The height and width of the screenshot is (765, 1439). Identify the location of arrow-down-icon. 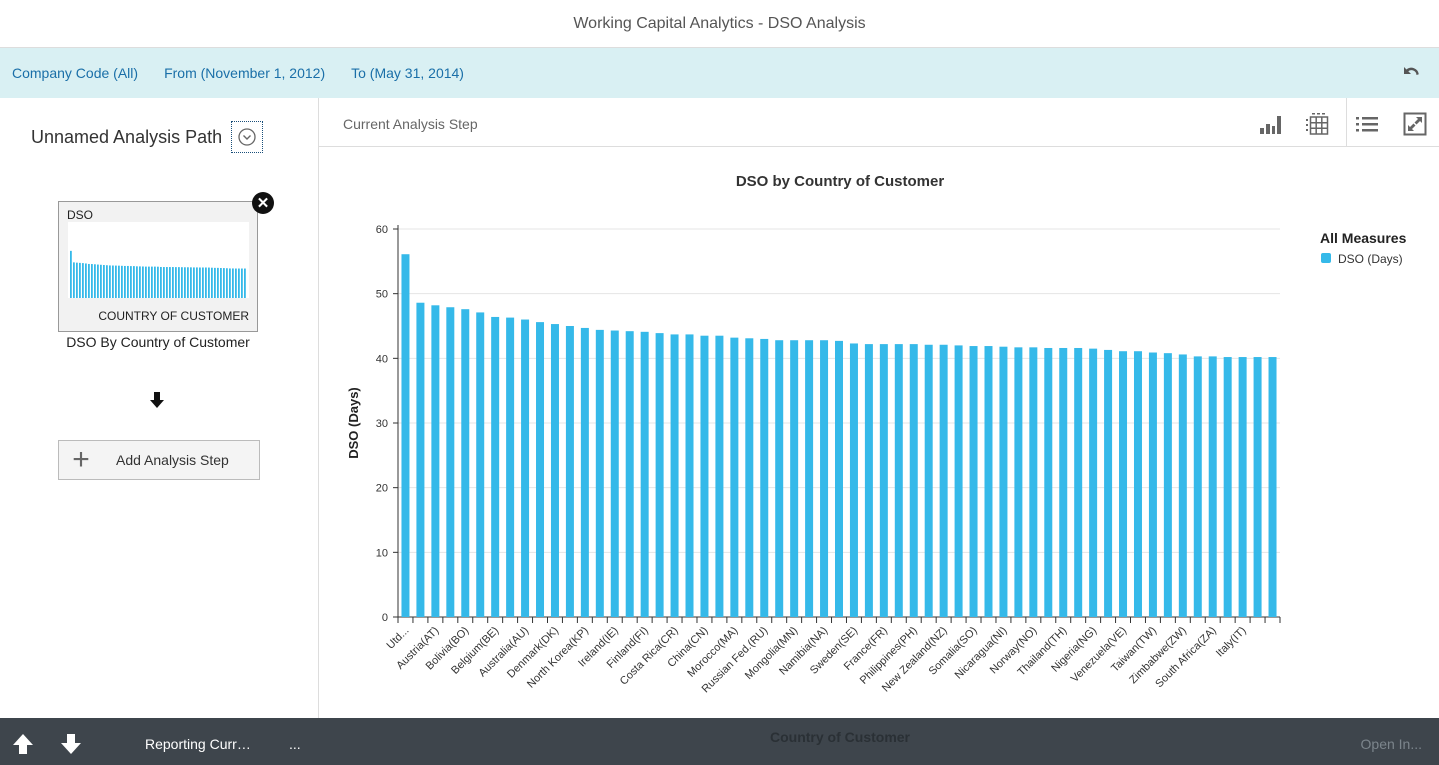
(71, 744).